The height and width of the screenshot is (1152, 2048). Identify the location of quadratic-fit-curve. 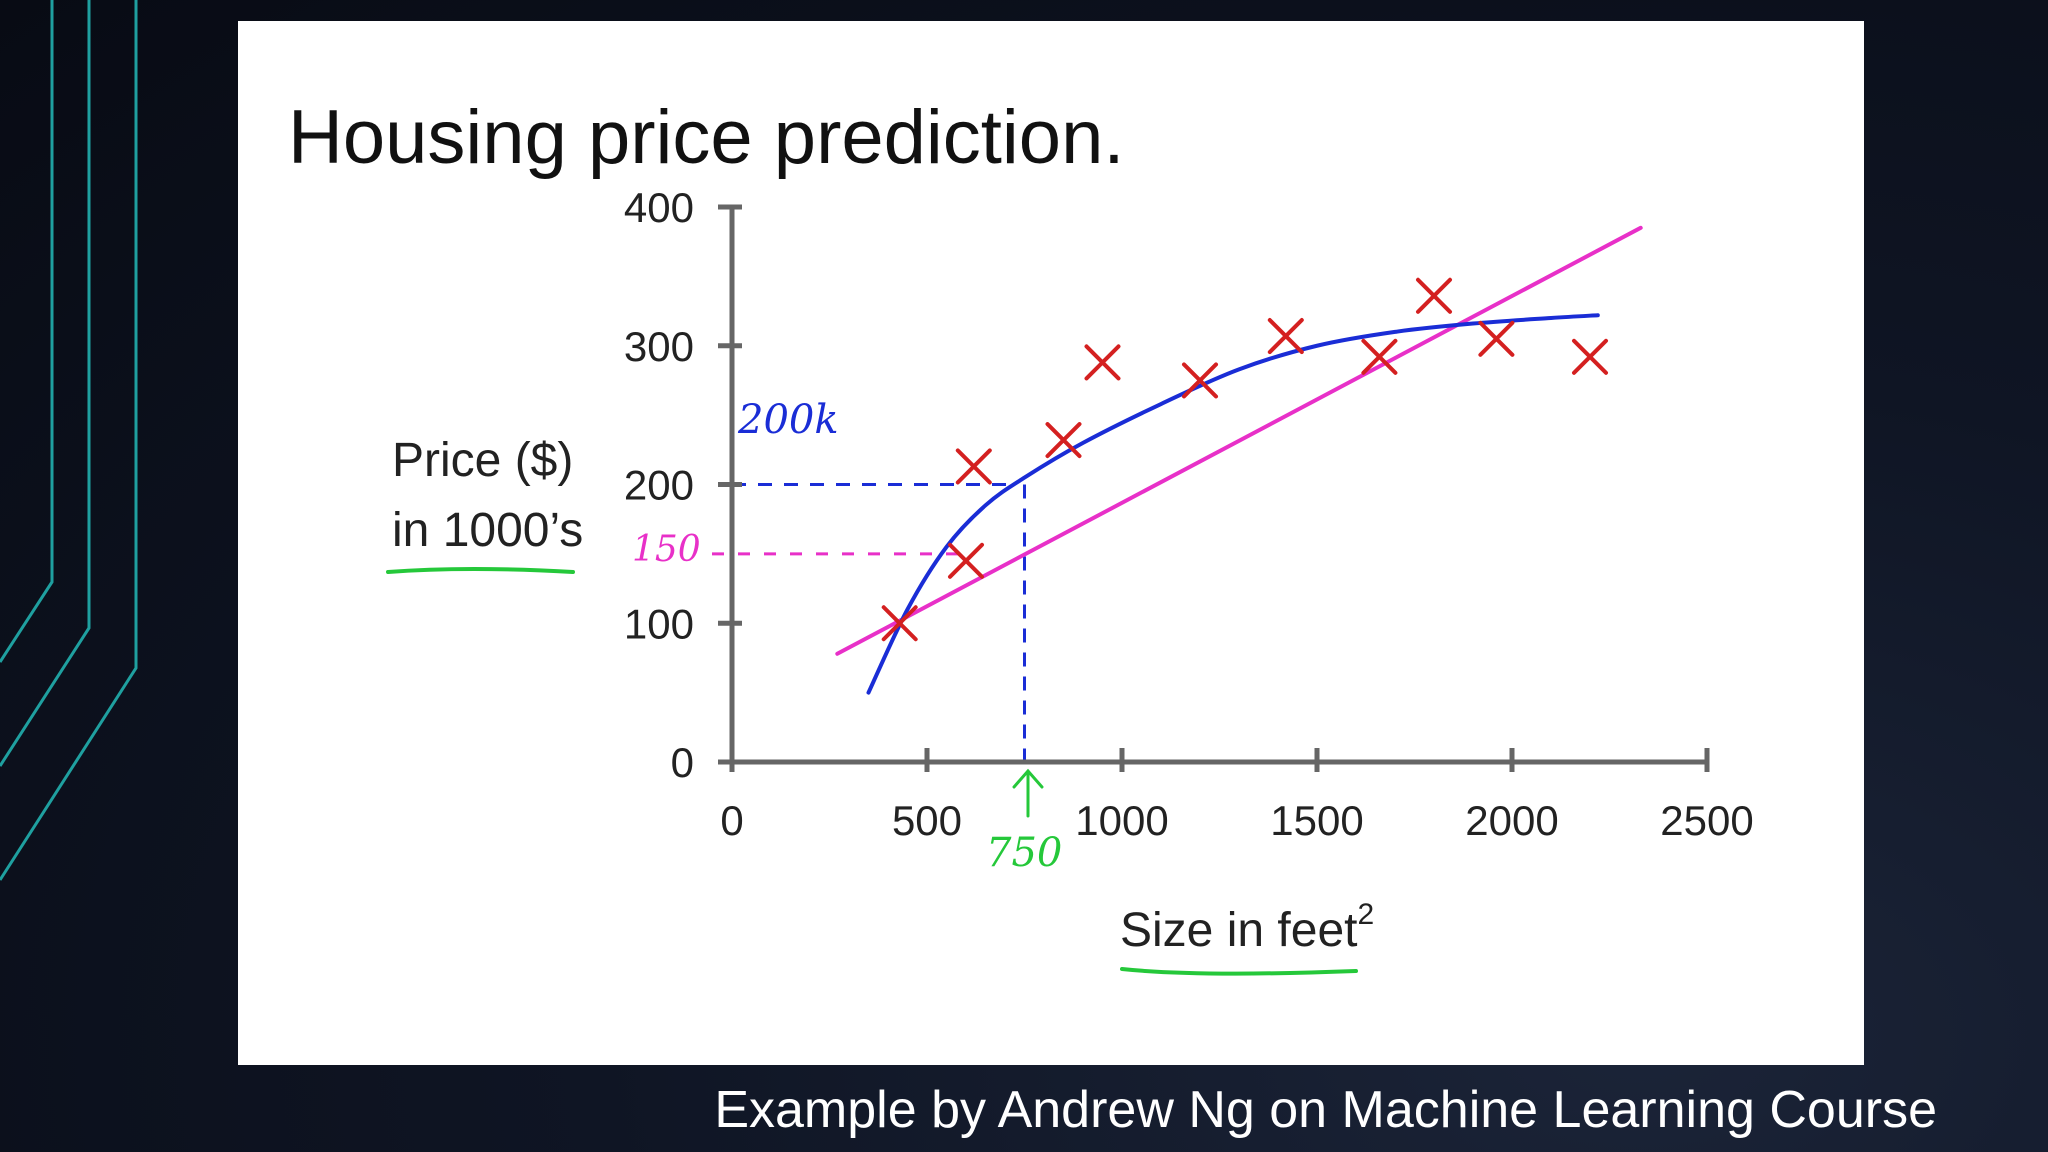
(1233, 504).